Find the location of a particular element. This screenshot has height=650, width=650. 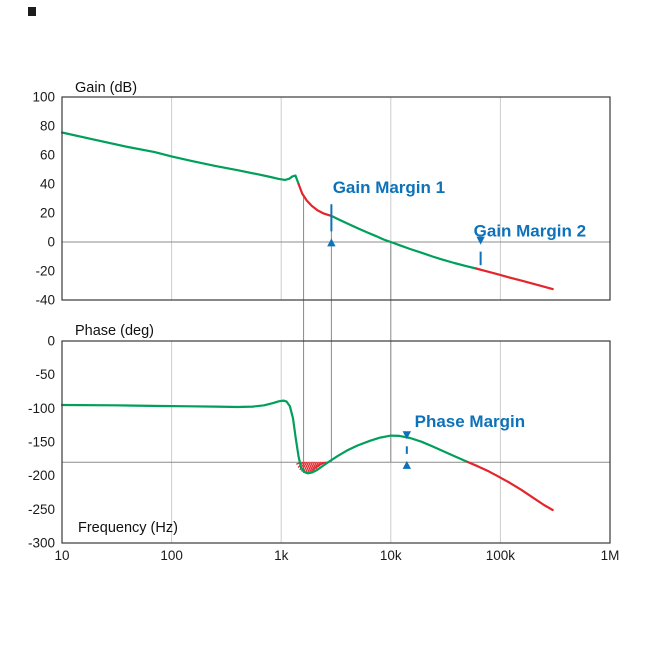

phase-ytick-label: -150 is located at coordinates (41, 442).